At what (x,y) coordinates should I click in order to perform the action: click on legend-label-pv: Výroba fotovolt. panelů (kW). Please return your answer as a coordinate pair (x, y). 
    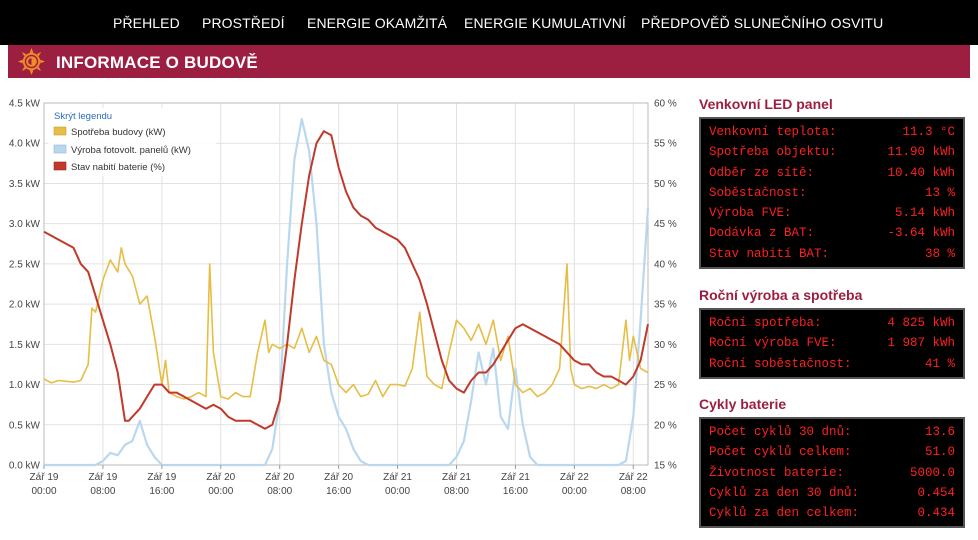
    Looking at the image, I should click on (131, 150).